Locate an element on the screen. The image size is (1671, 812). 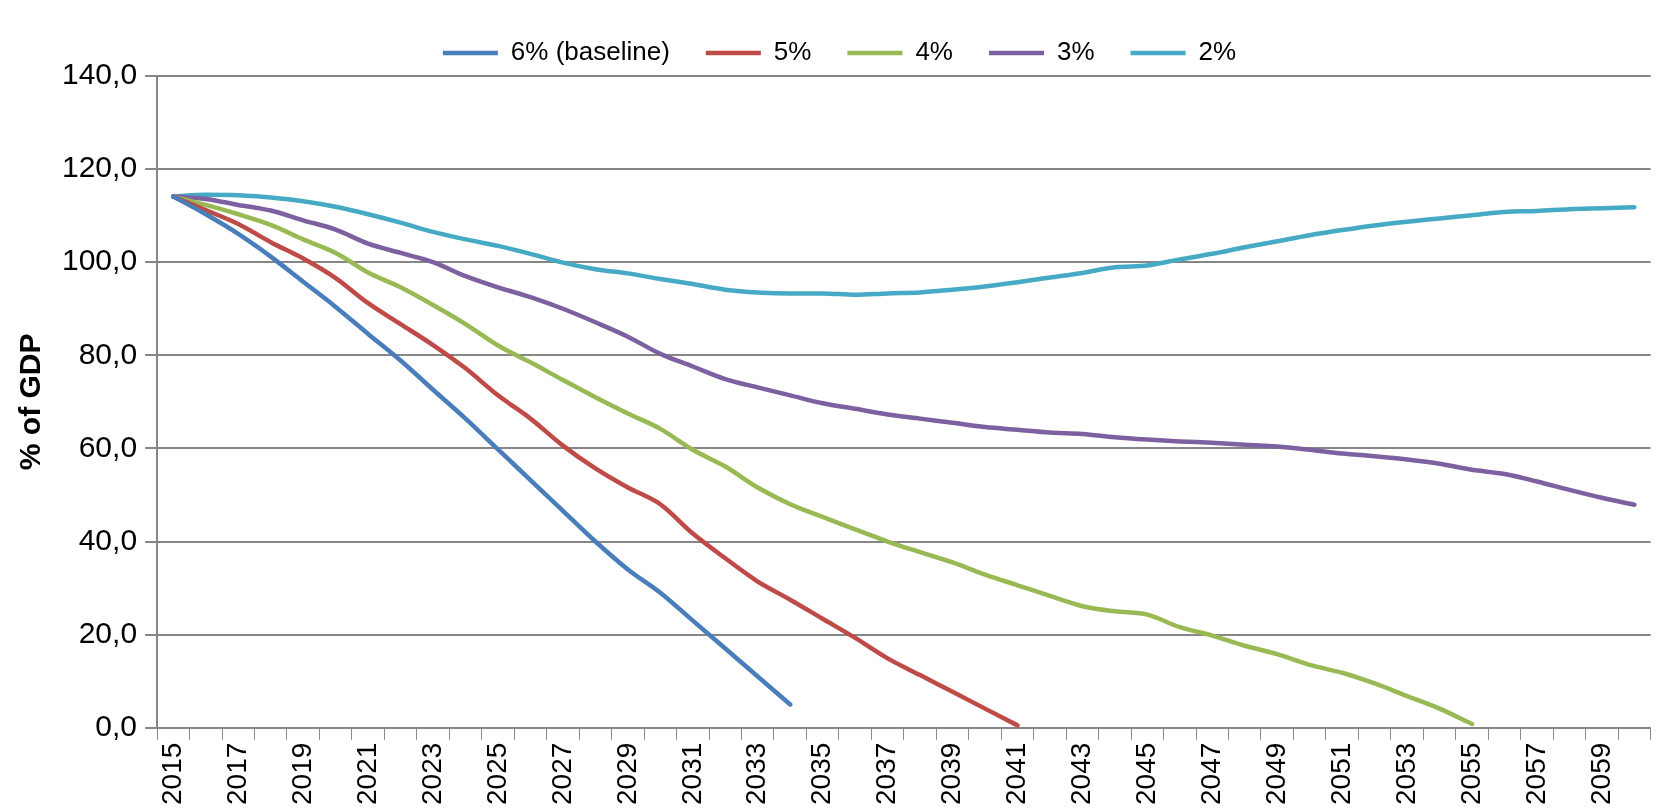
x-tick-label: 2029 is located at coordinates (626, 774).